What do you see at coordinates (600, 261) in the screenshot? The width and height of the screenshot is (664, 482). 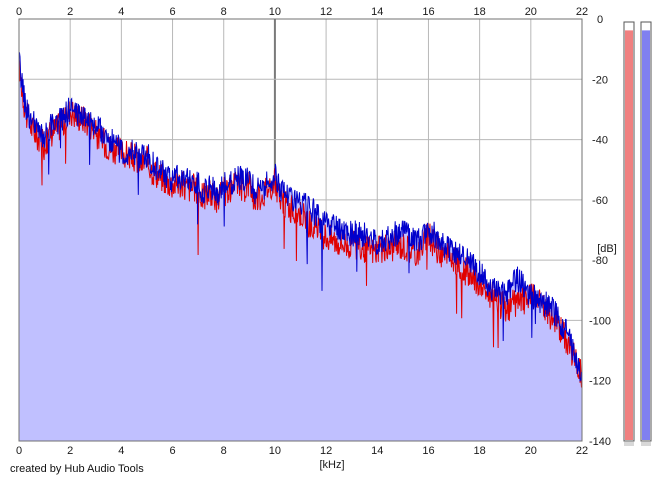 I see `y-tick-label: -80` at bounding box center [600, 261].